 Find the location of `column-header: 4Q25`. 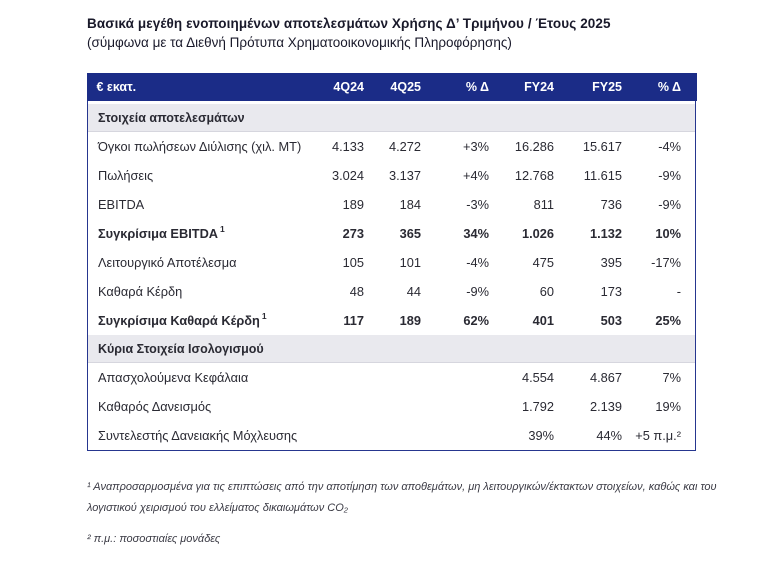

column-header: 4Q25 is located at coordinates (405, 87).